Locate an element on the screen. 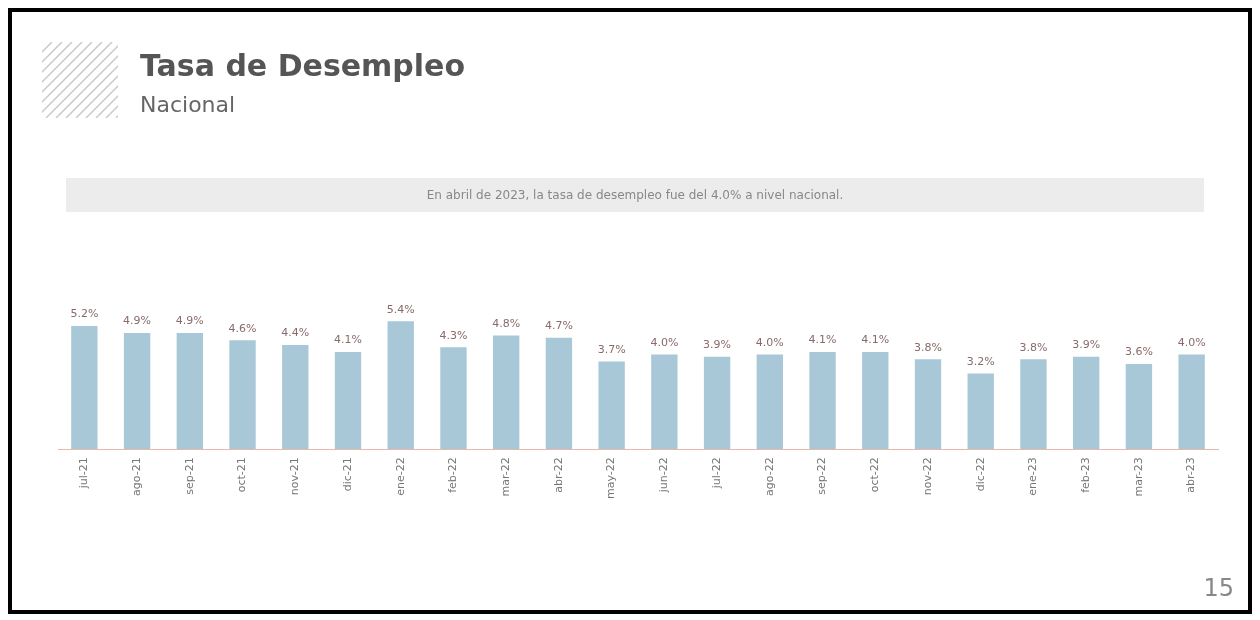 This screenshot has height=620, width=1260. text: 15 is located at coordinates (1218, 588).